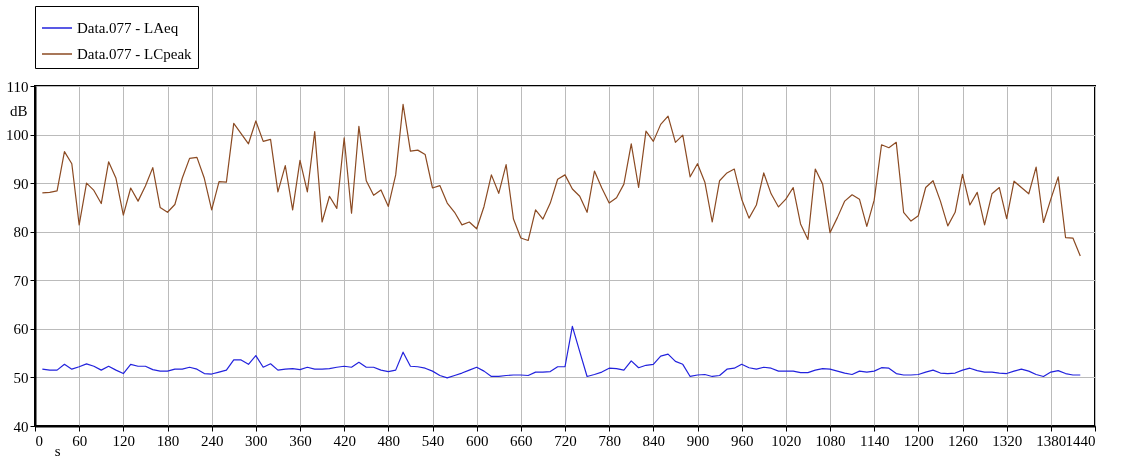 This screenshot has height=457, width=1141. What do you see at coordinates (389, 440) in the screenshot?
I see `x-tick-label: 480` at bounding box center [389, 440].